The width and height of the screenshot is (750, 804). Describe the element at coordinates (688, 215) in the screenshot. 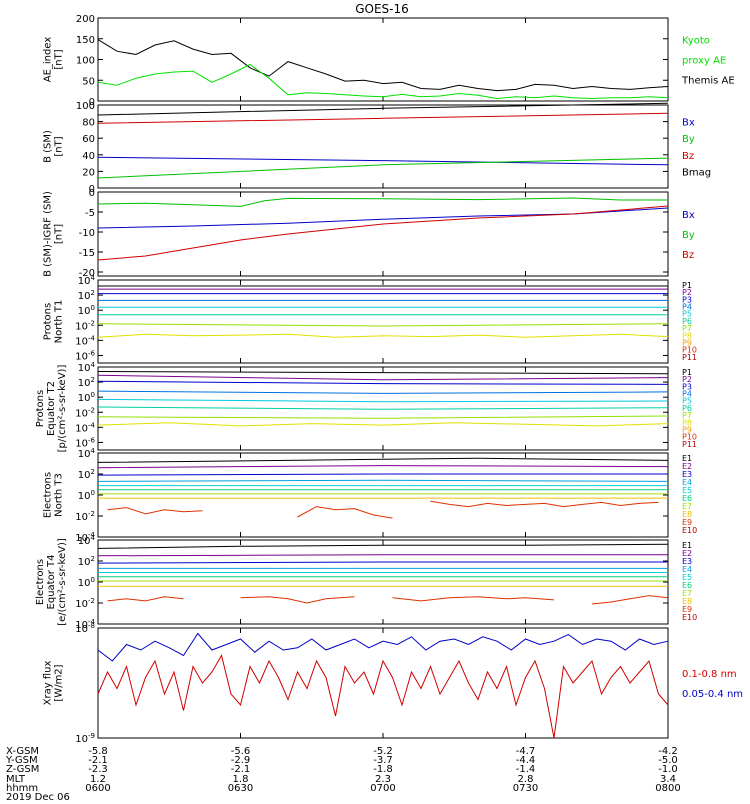

I see `legend-entry: Bx` at that location.